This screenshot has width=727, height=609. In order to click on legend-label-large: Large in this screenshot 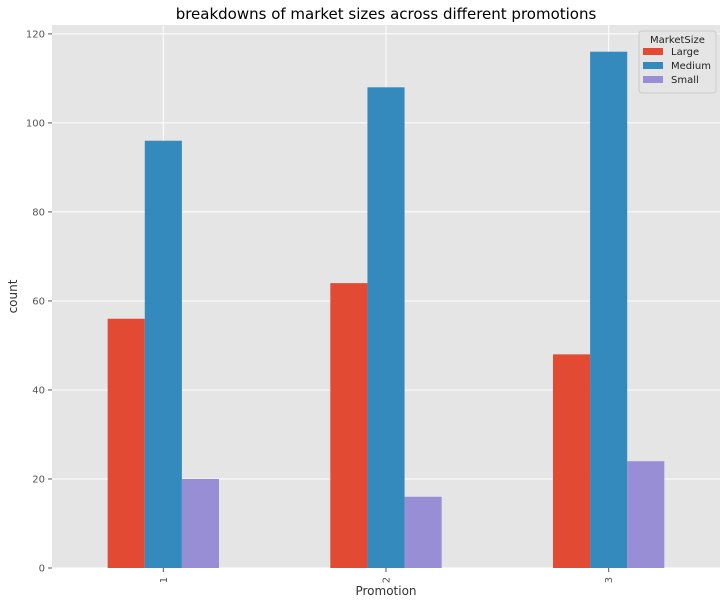, I will do `click(685, 52)`.